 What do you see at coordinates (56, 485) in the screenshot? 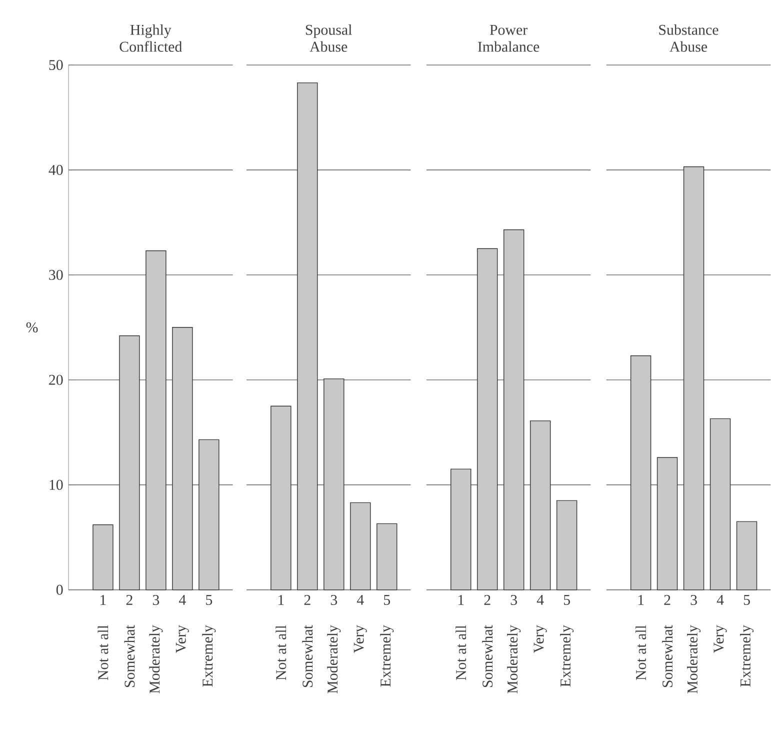
I see `y-tick-label: 10` at bounding box center [56, 485].